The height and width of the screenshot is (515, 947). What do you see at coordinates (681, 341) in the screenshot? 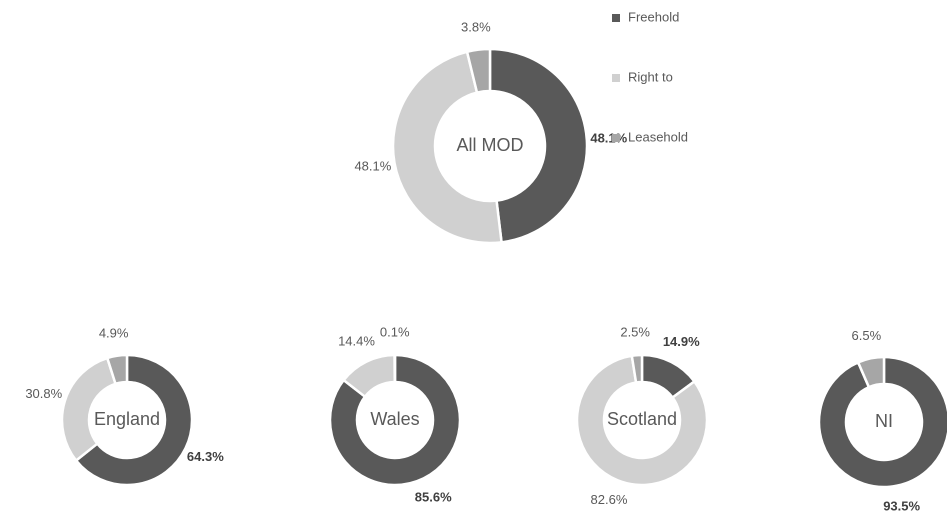
I see `data-label: 14.9%` at bounding box center [681, 341].